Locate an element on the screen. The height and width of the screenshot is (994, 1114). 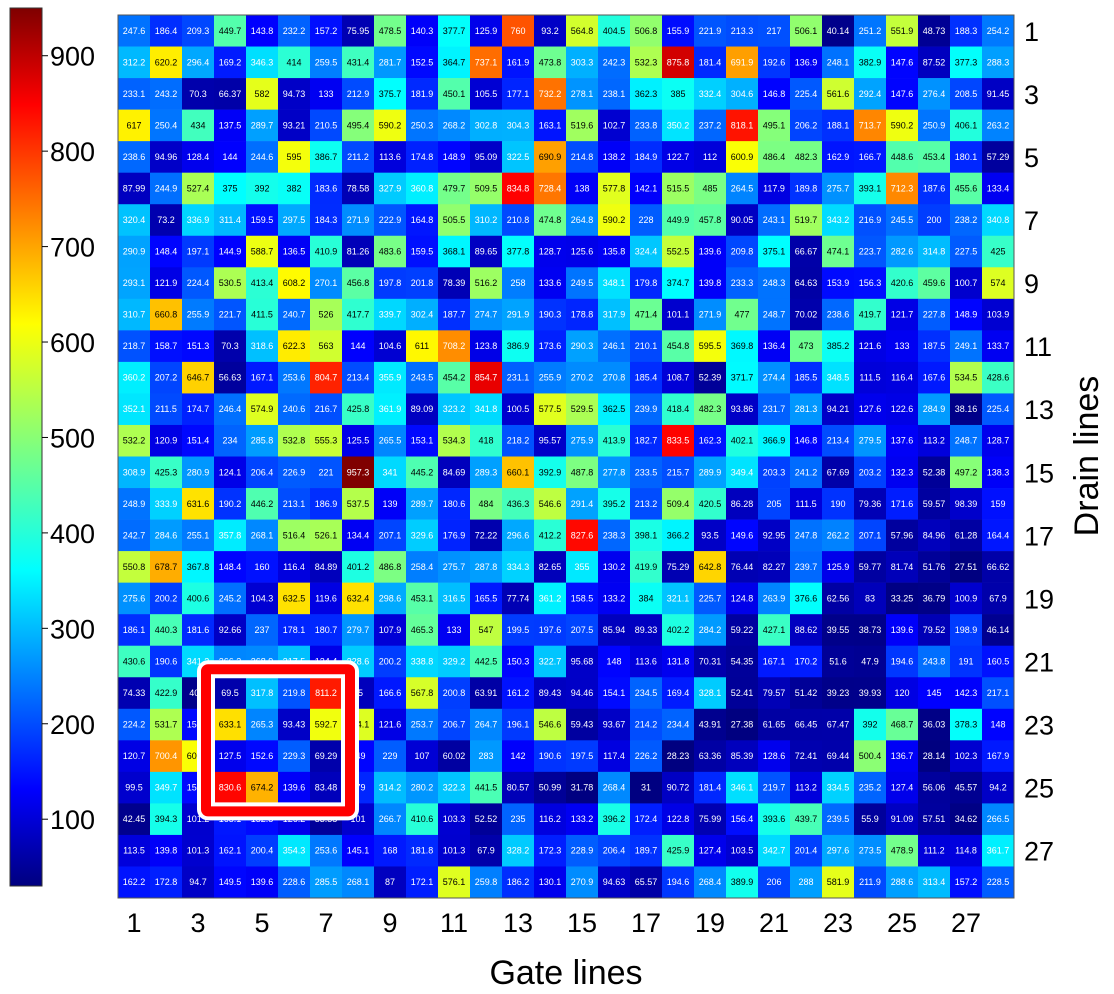
cell-value-label: 334.5 is located at coordinates (838, 788).